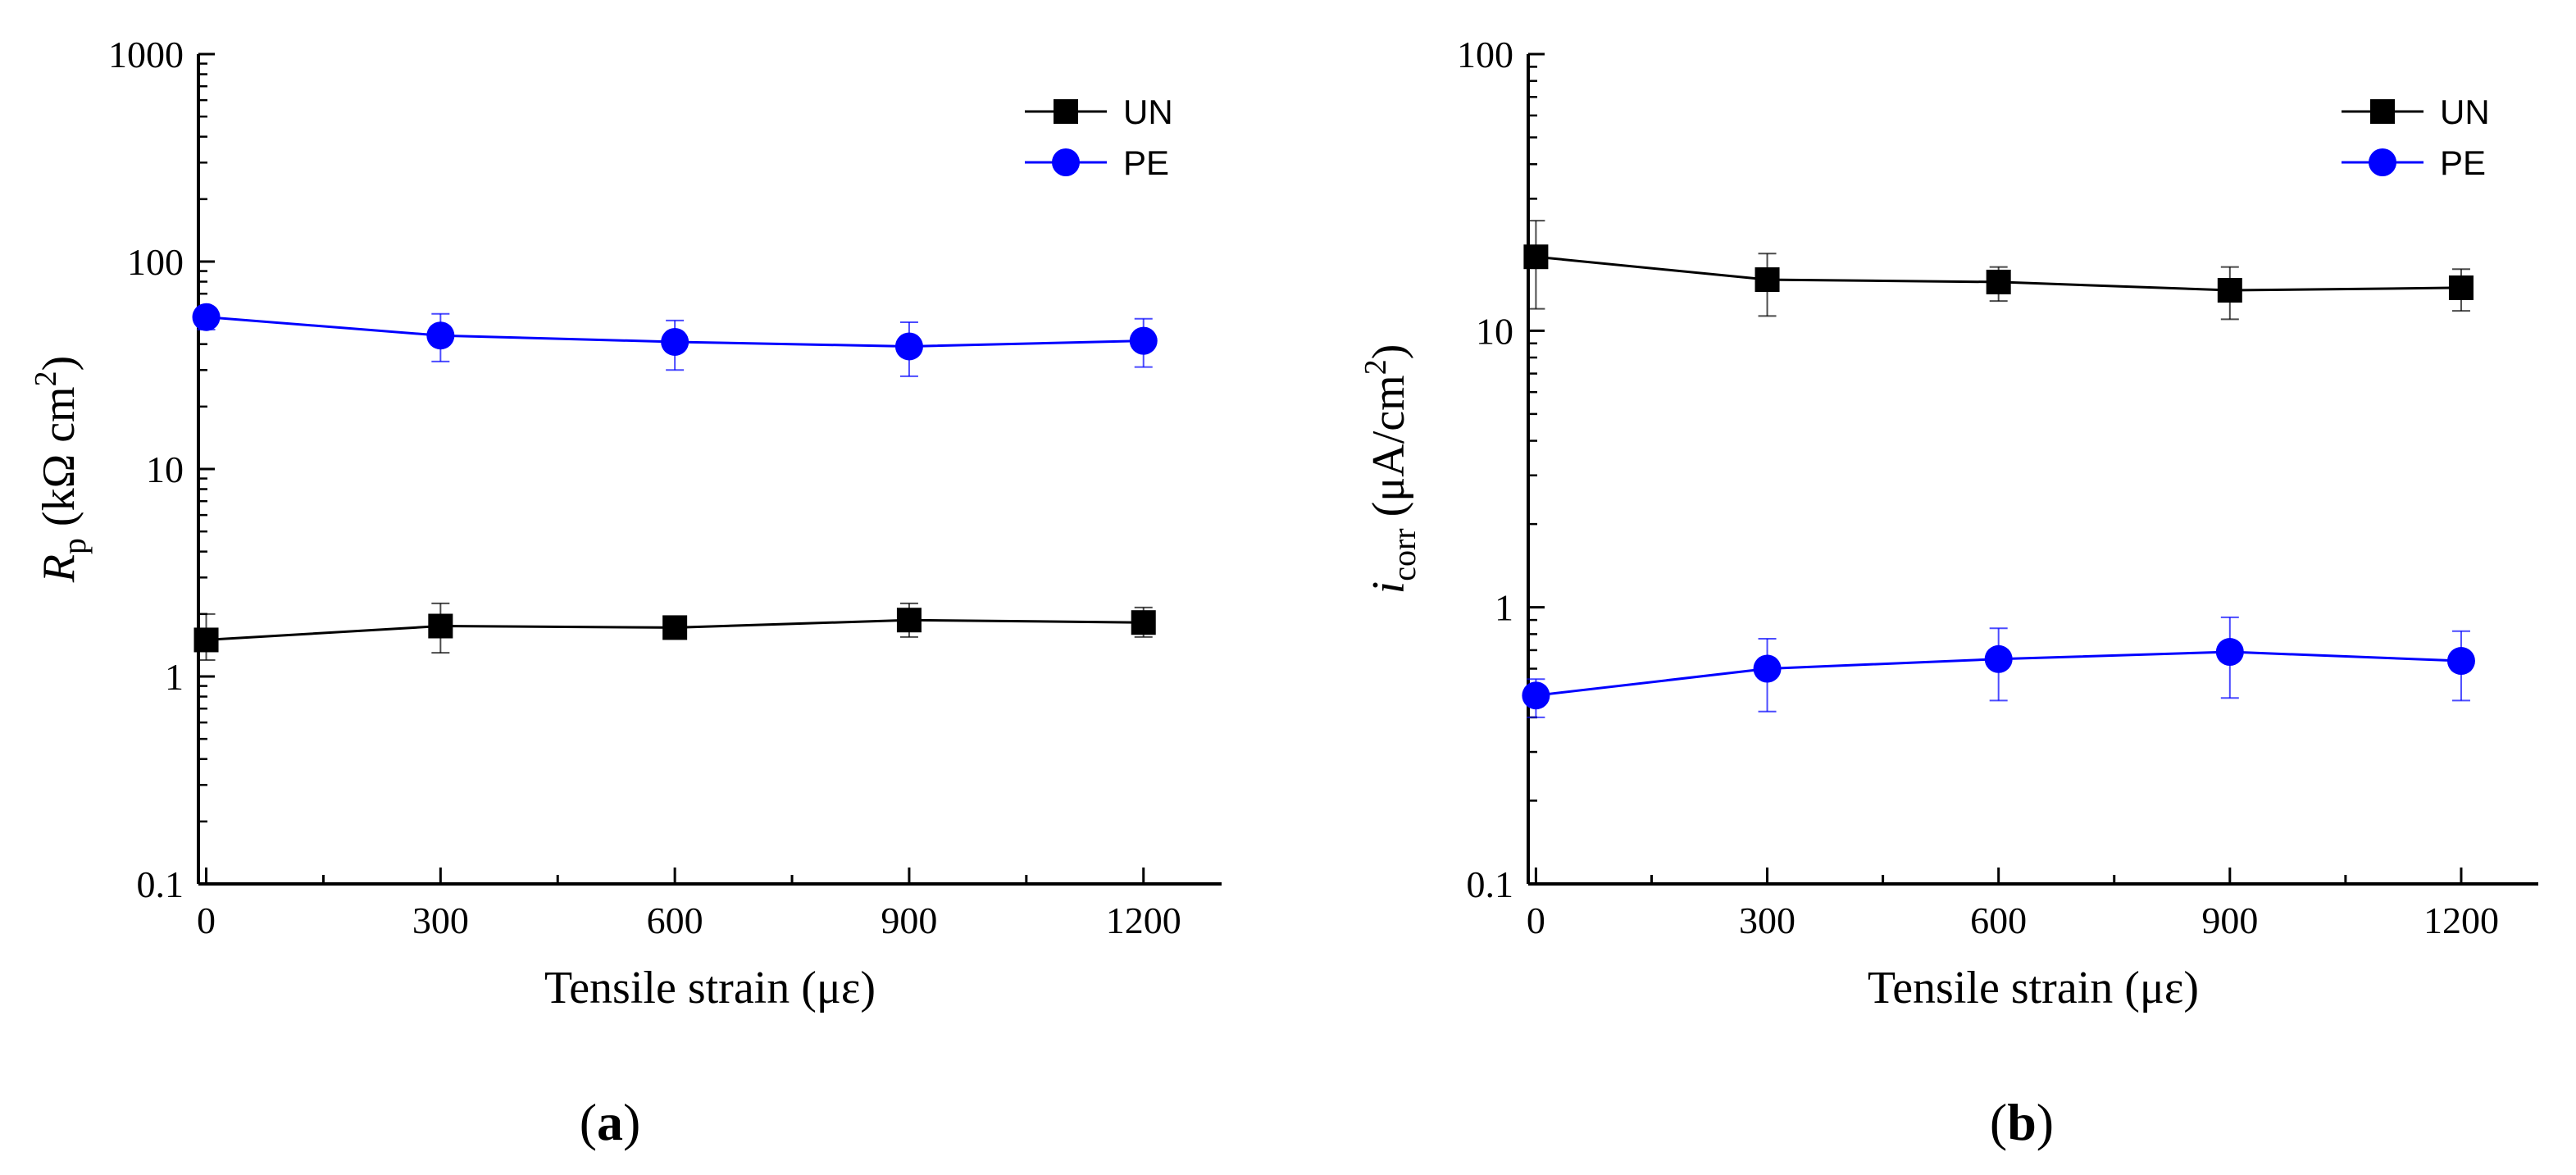  What do you see at coordinates (59, 462) in the screenshot?
I see `y-axis-title-unit: (kΩ cm` at bounding box center [59, 462].